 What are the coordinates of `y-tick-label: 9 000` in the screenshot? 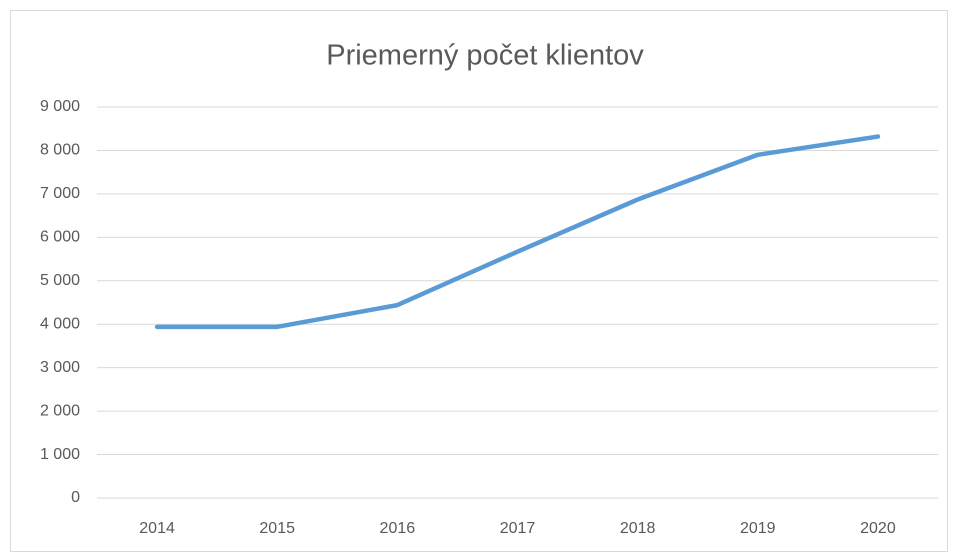 It's located at (60, 106).